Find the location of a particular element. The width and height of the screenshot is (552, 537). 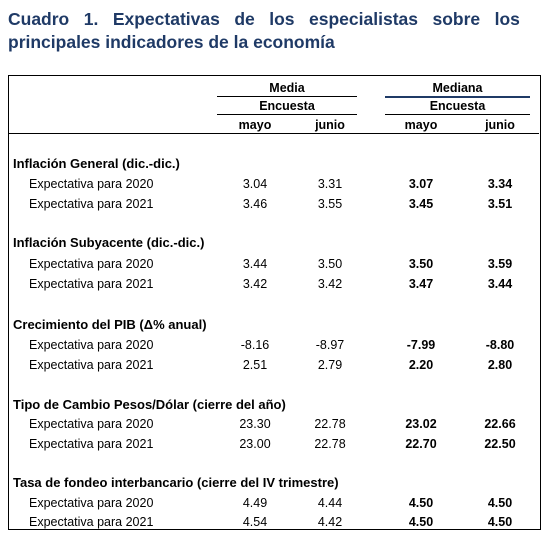

value-mediana-mayo: 3.07 is located at coordinates (421, 184).